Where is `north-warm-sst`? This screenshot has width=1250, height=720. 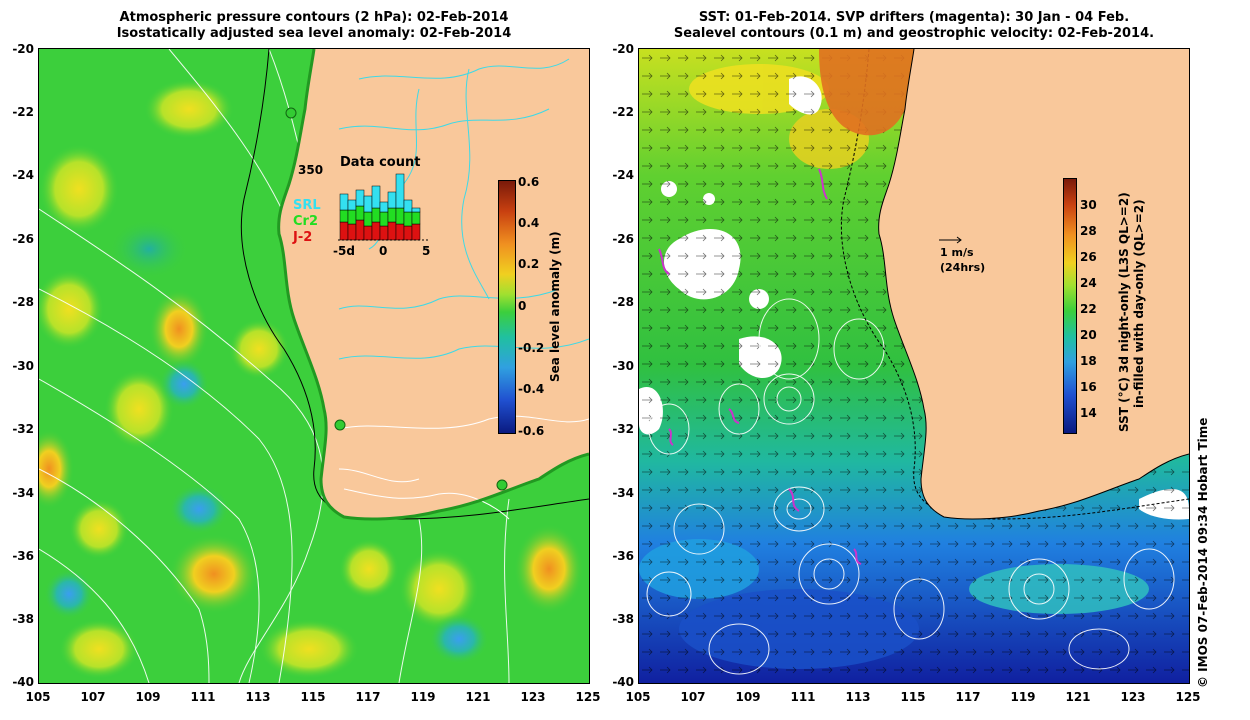 north-warm-sst is located at coordinates (866, 92).